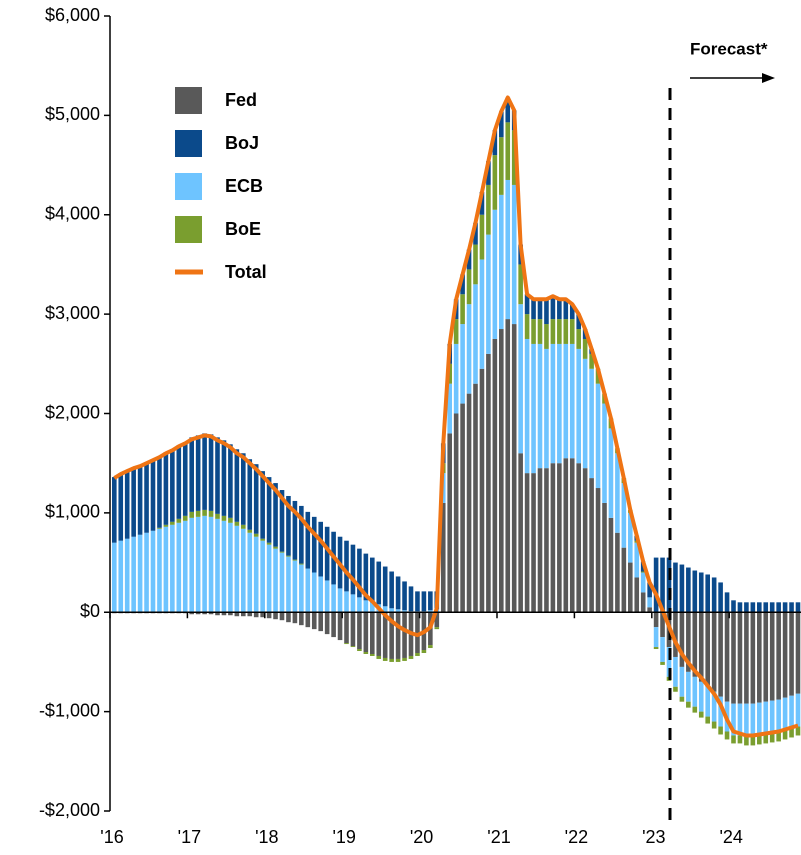  I want to click on legend-swatch, so click(188, 100).